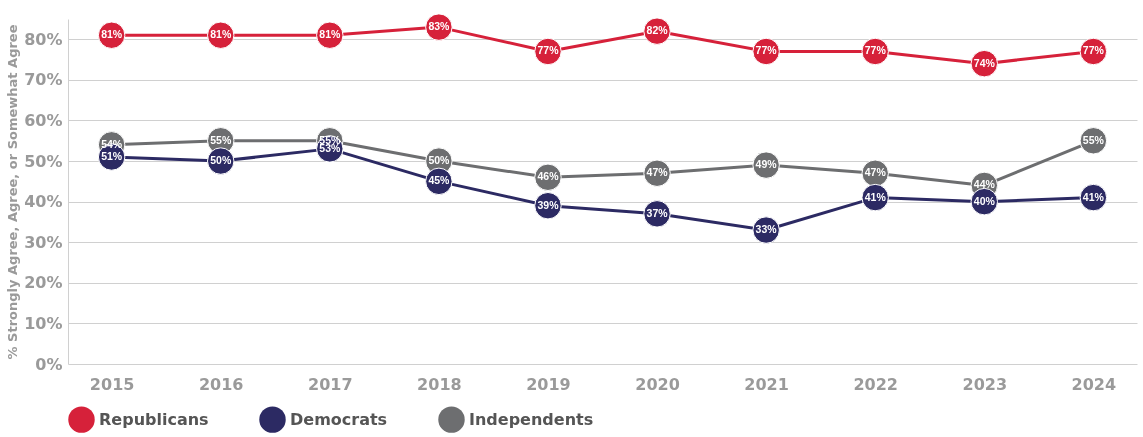 The width and height of the screenshot is (1143, 437). Describe the element at coordinates (548, 204) in the screenshot. I see `data-label: 39%` at that location.